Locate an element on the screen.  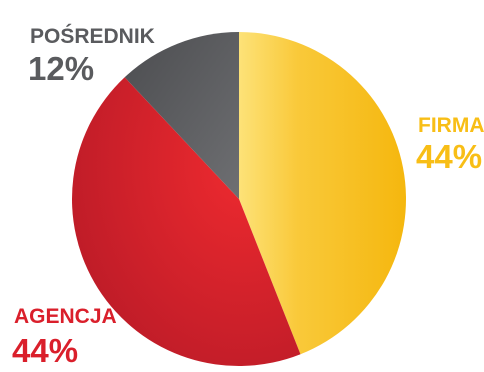
slice-label-posrednik: POŚREDNIK is located at coordinates (92, 36).